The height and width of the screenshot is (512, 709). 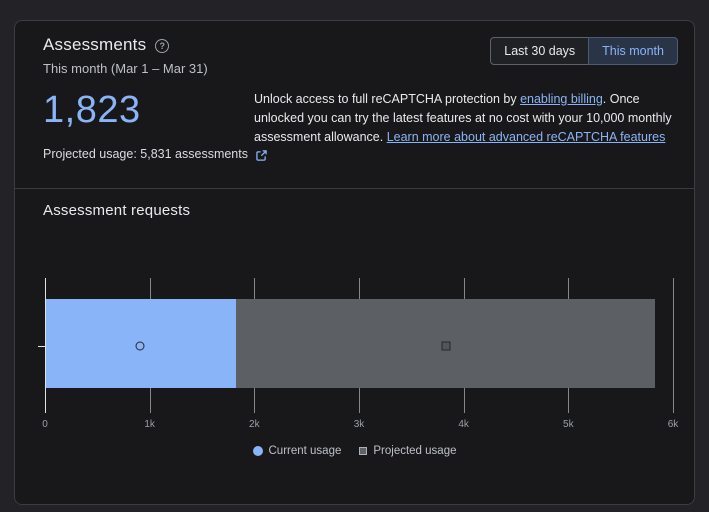 I want to click on projected-usage-text: Projected usage: 5,831 assessments, so click(x=145, y=154).